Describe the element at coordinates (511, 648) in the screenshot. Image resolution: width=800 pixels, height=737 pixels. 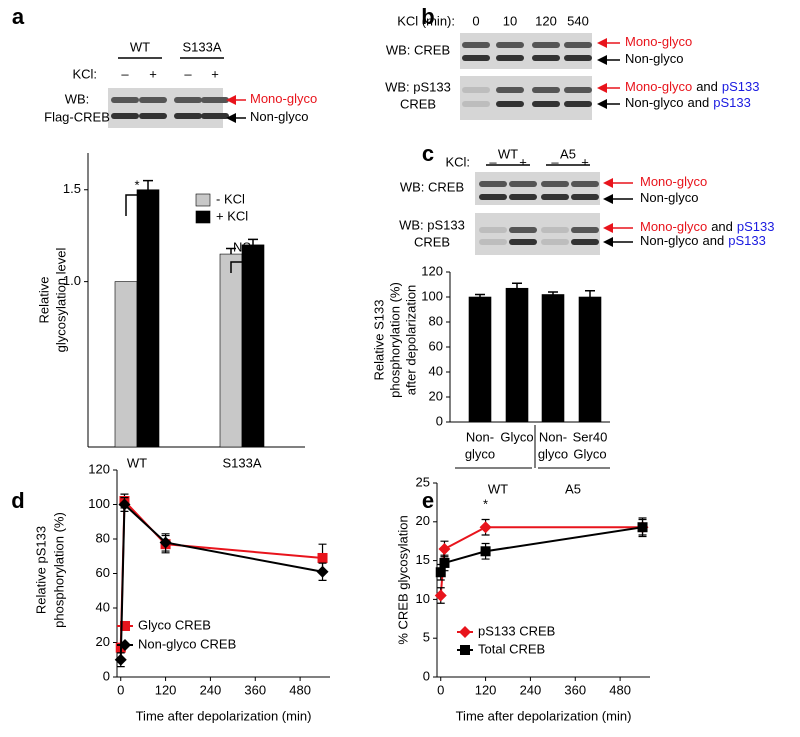
I see `legend-label: Total CREB` at that location.